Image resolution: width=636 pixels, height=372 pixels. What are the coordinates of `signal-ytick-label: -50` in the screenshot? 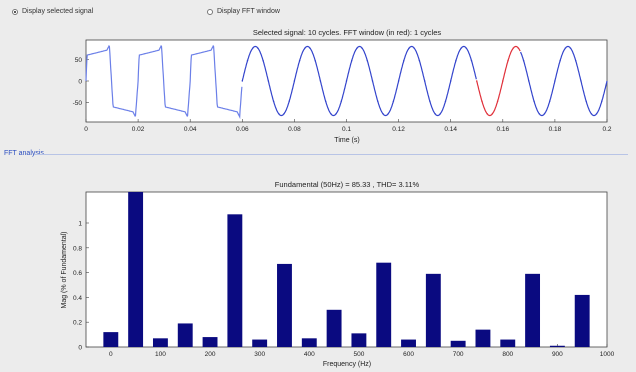 It's located at (78, 103).